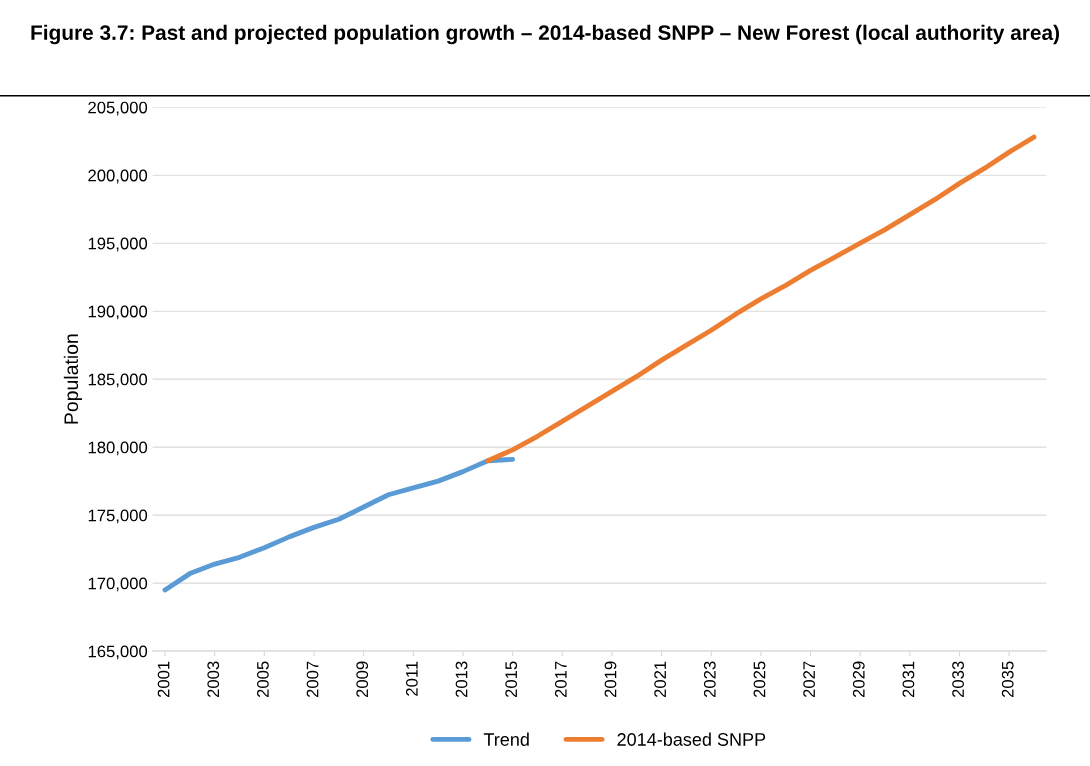 The image size is (1090, 766). I want to click on x-tick-label: 2021, so click(660, 679).